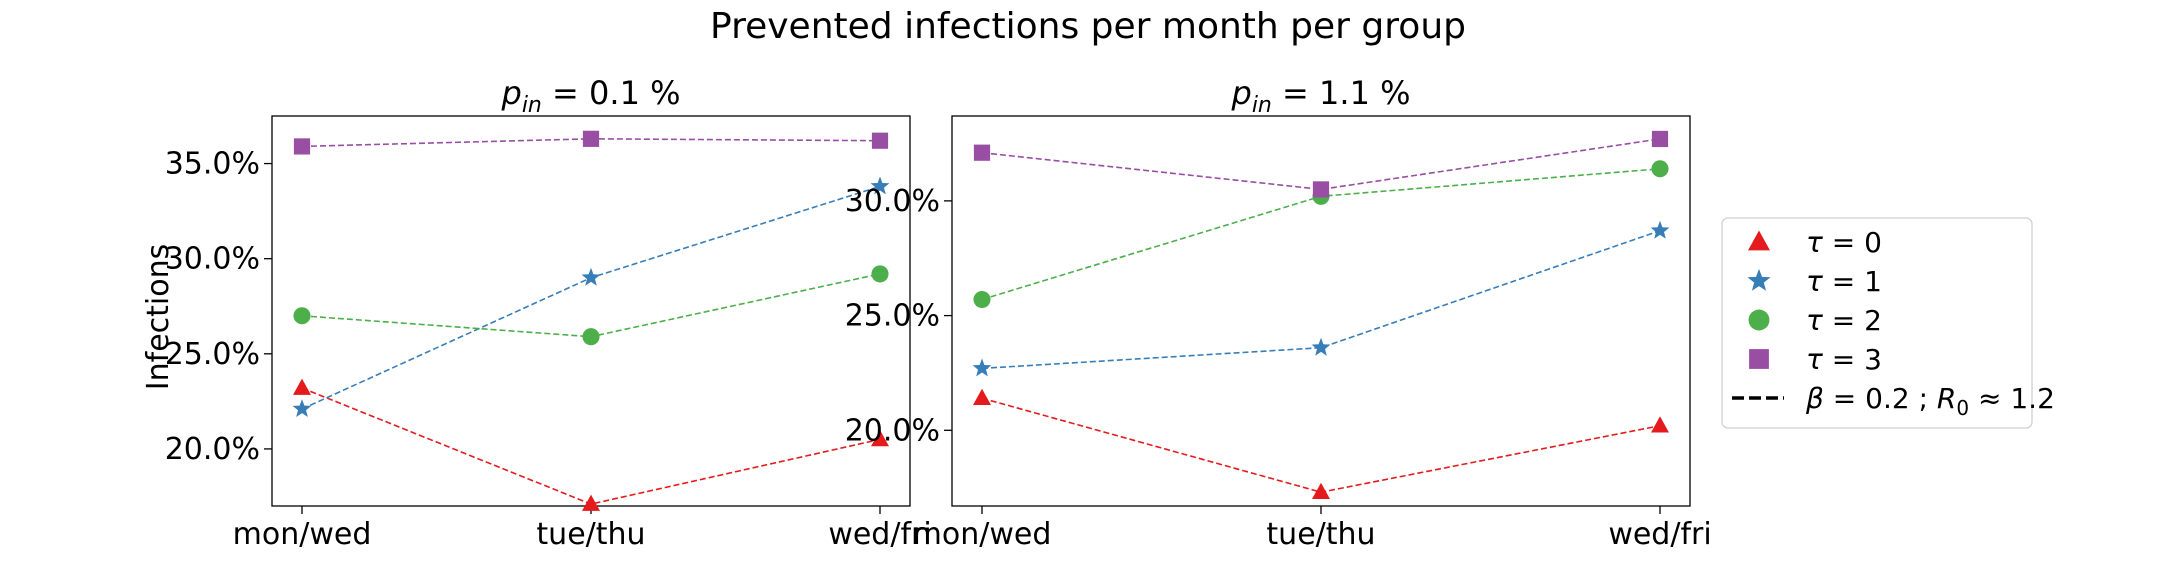 This screenshot has height=576, width=2160. I want to click on series-circle, so click(591, 305).